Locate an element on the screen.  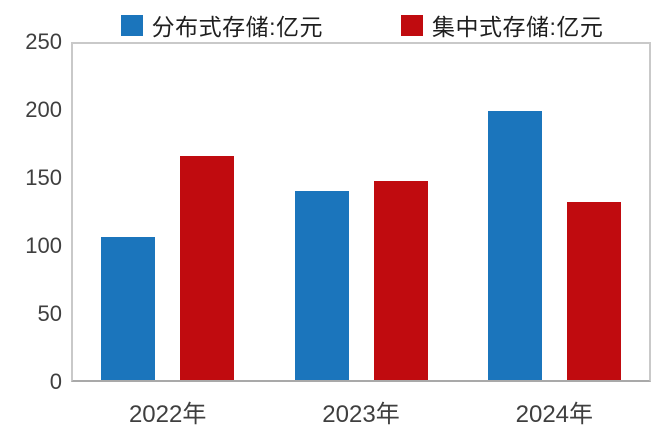
x-tick-label: 2022年 is located at coordinates (167, 414).